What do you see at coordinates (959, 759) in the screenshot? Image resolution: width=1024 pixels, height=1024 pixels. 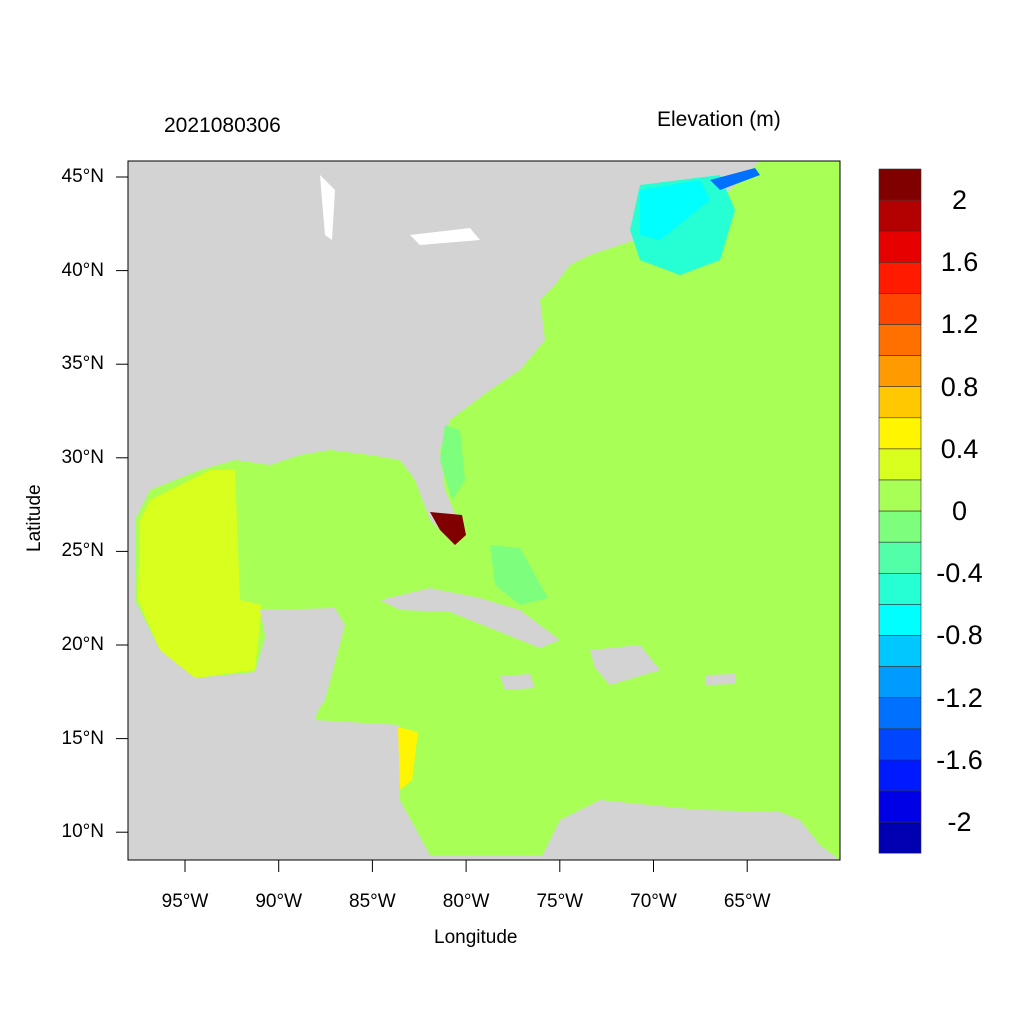 I see `colorbar-label: -1.6` at bounding box center [959, 759].